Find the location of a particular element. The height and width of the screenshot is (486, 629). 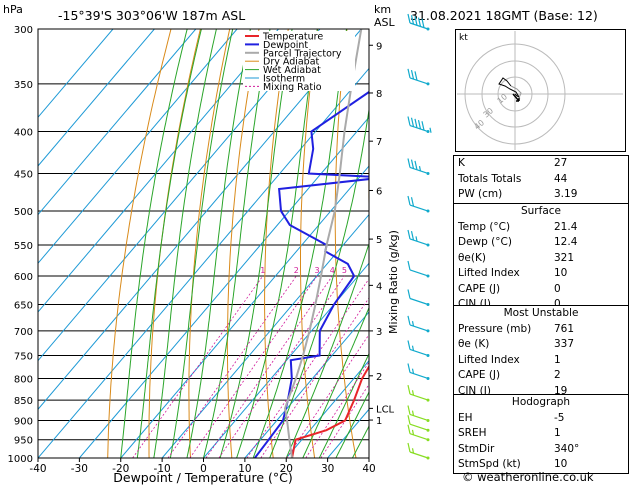

indices-general-box: K 27 Totals Totals 44 PW (cm) 3.19 is located at coordinates (541, 179).